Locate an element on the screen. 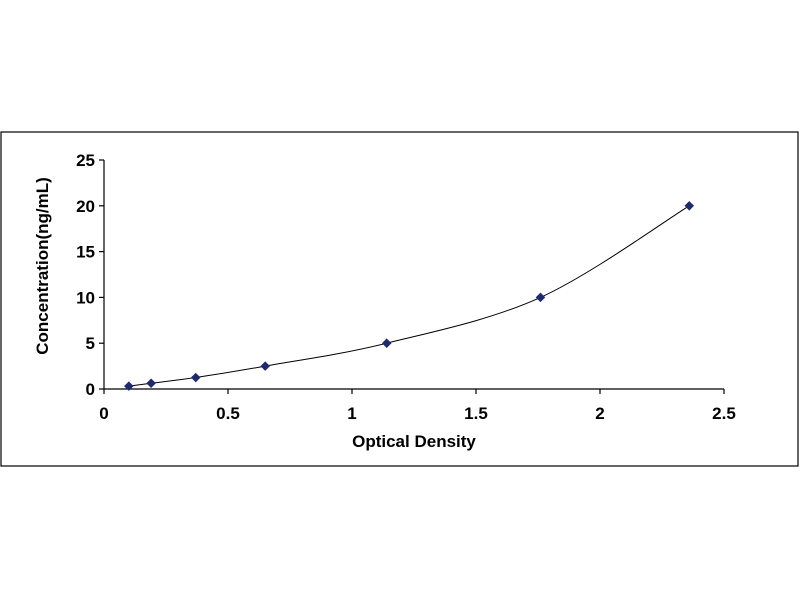  y-tick-label: 20 is located at coordinates (85, 206).